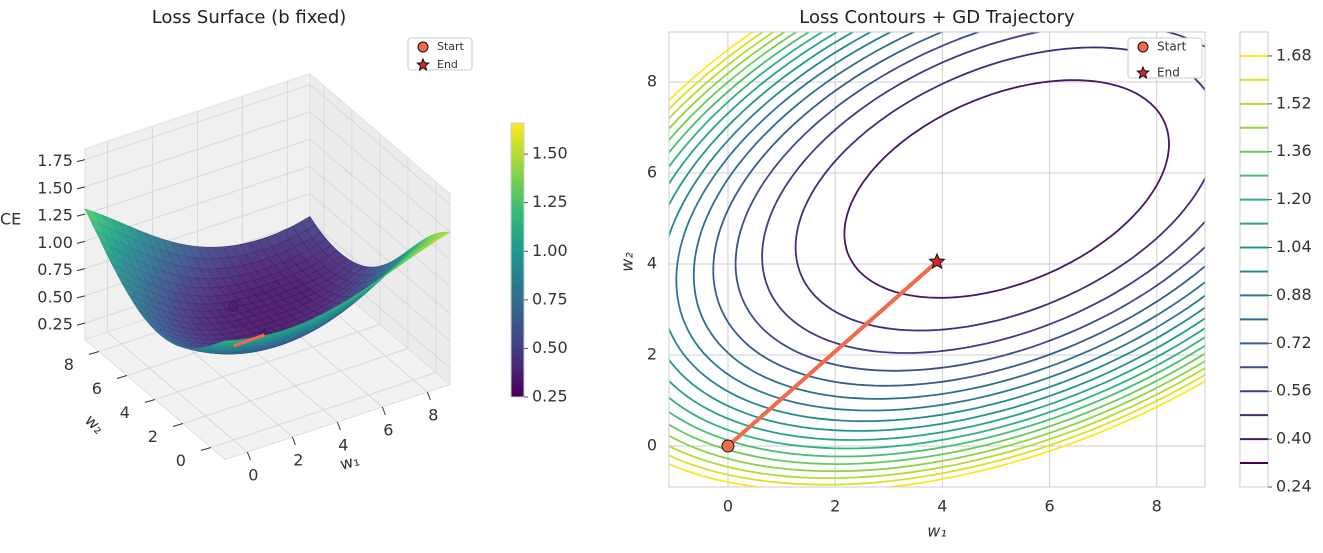 The height and width of the screenshot is (553, 1323). Describe the element at coordinates (550, 347) in the screenshot. I see `colorbar-tick-label: 0.50` at that location.